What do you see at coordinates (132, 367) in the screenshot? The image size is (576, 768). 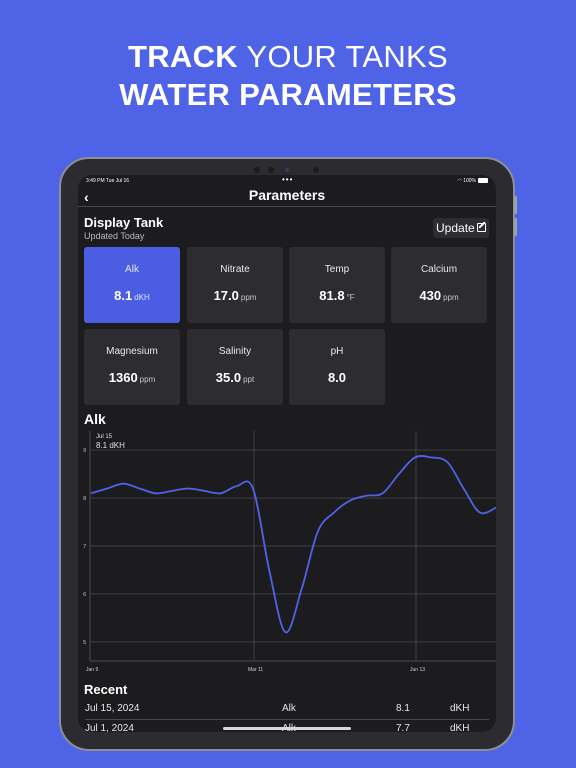 I see `parameter-tile-magnesium: Magnesium 1360 ppm` at bounding box center [132, 367].